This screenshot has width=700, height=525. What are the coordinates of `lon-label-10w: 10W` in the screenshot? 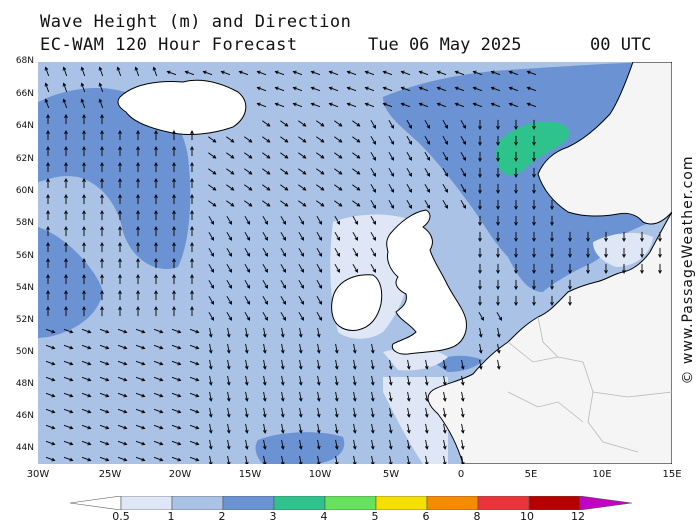 It's located at (320, 474).